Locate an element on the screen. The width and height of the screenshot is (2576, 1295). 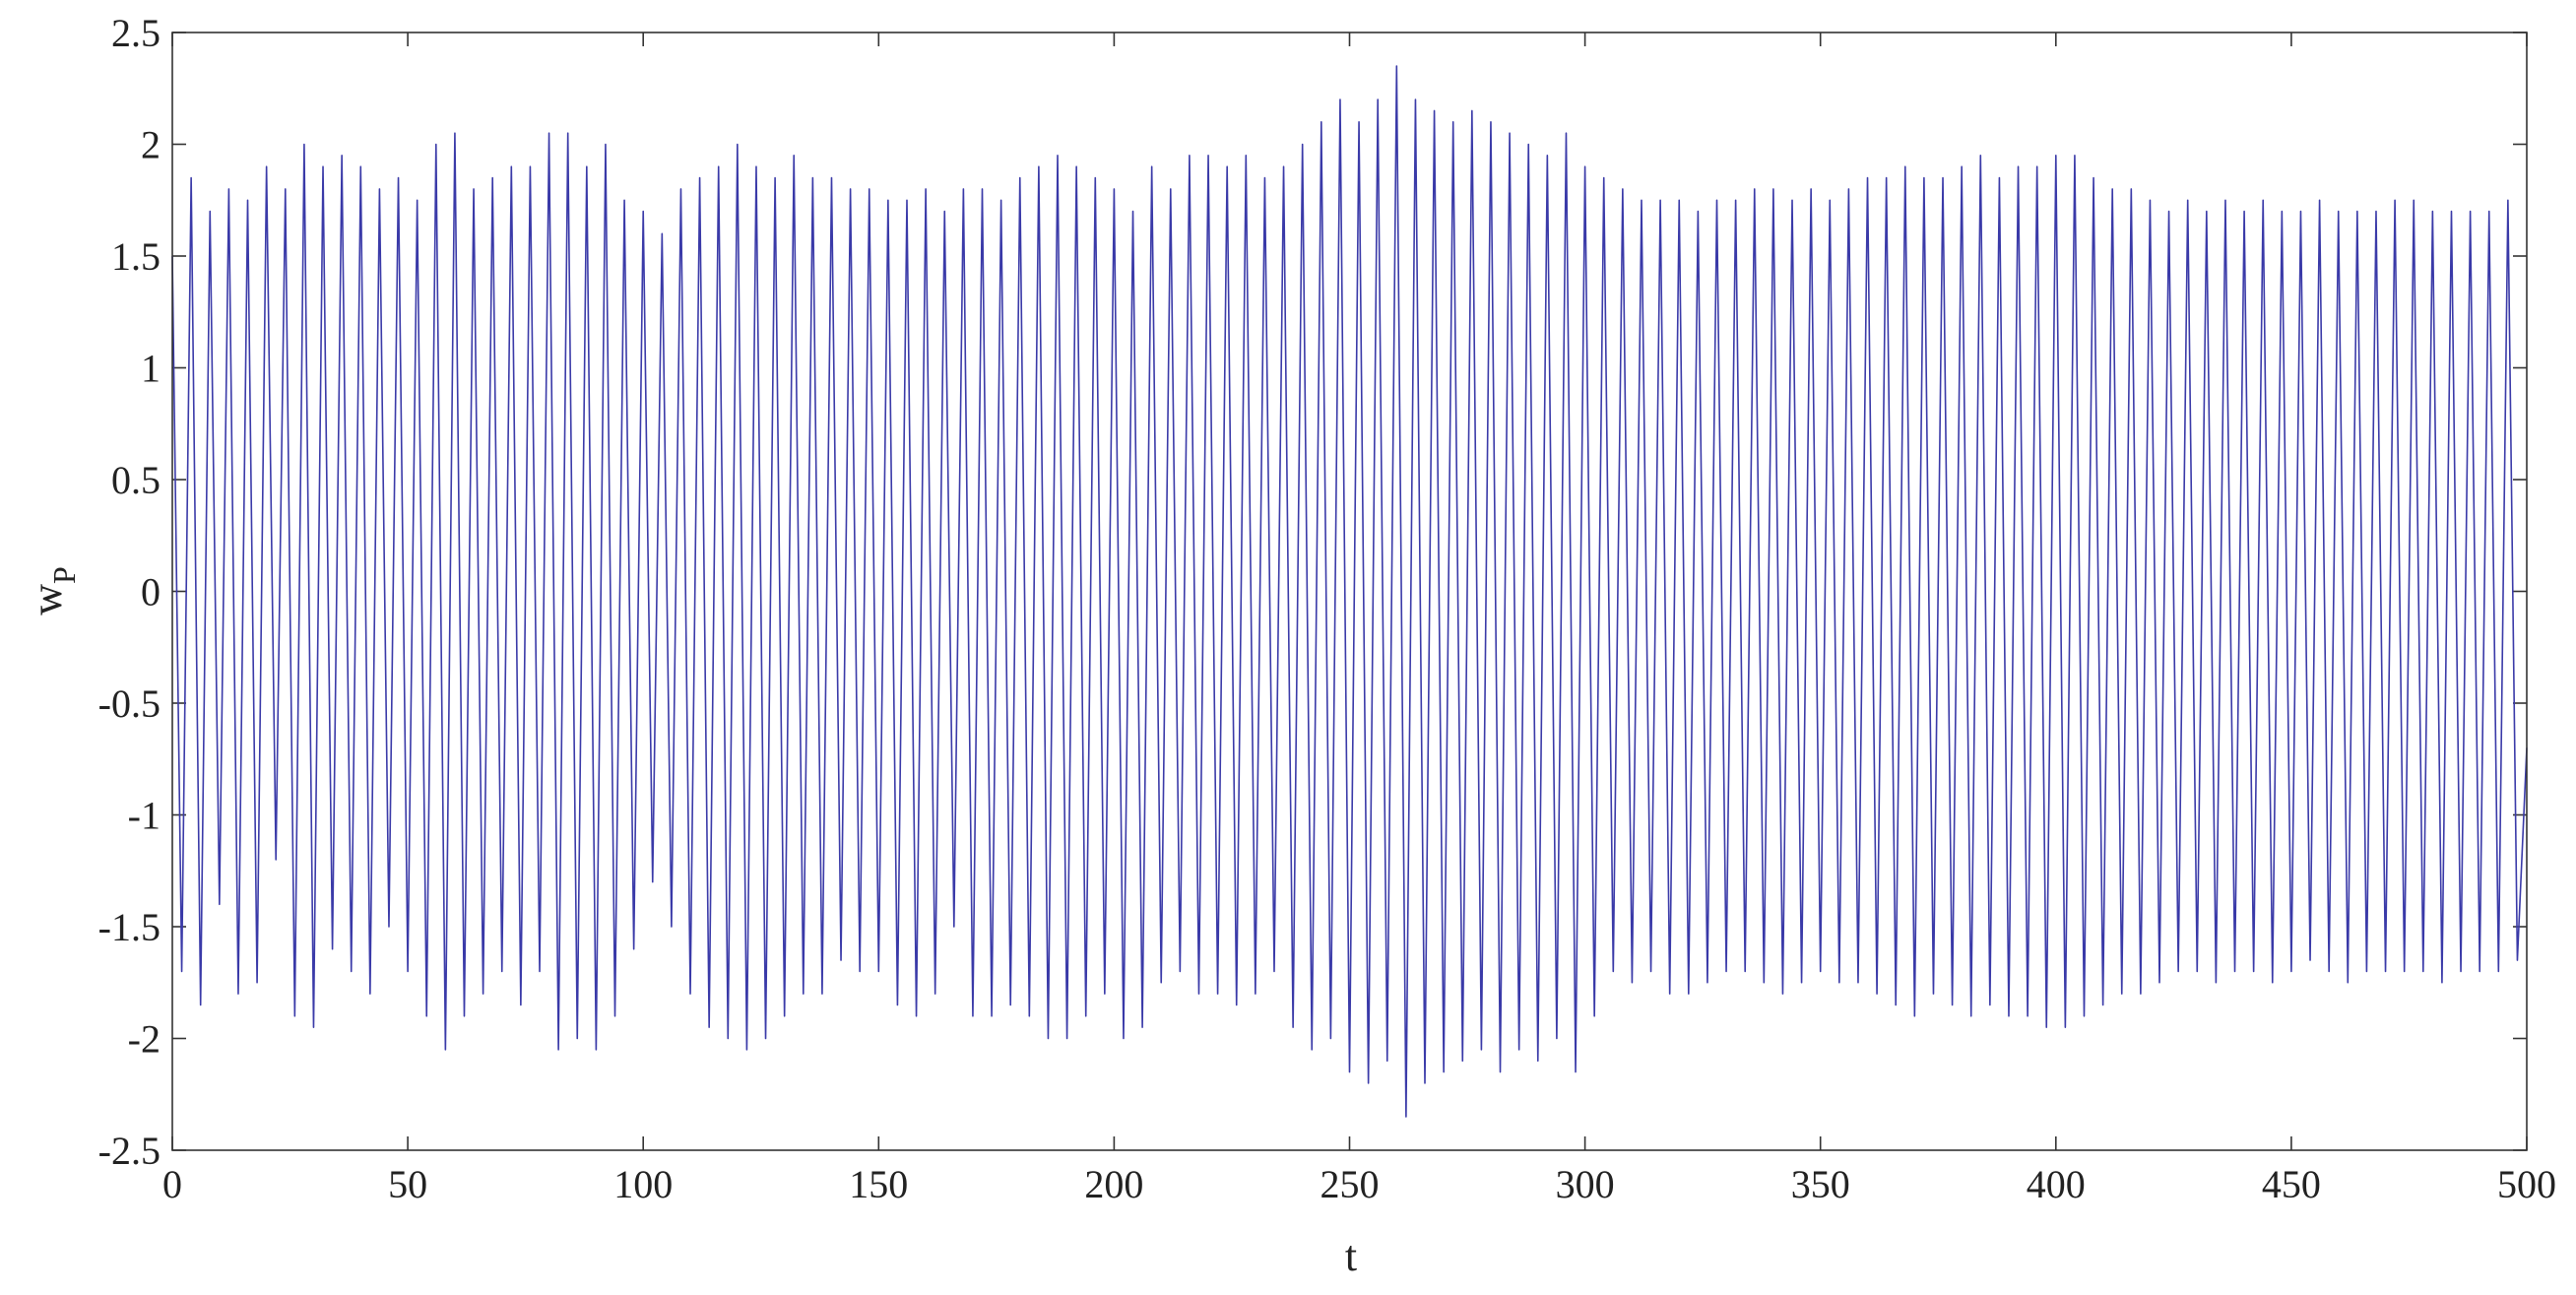
y-axis-label-subscript: P is located at coordinates (64, 575).